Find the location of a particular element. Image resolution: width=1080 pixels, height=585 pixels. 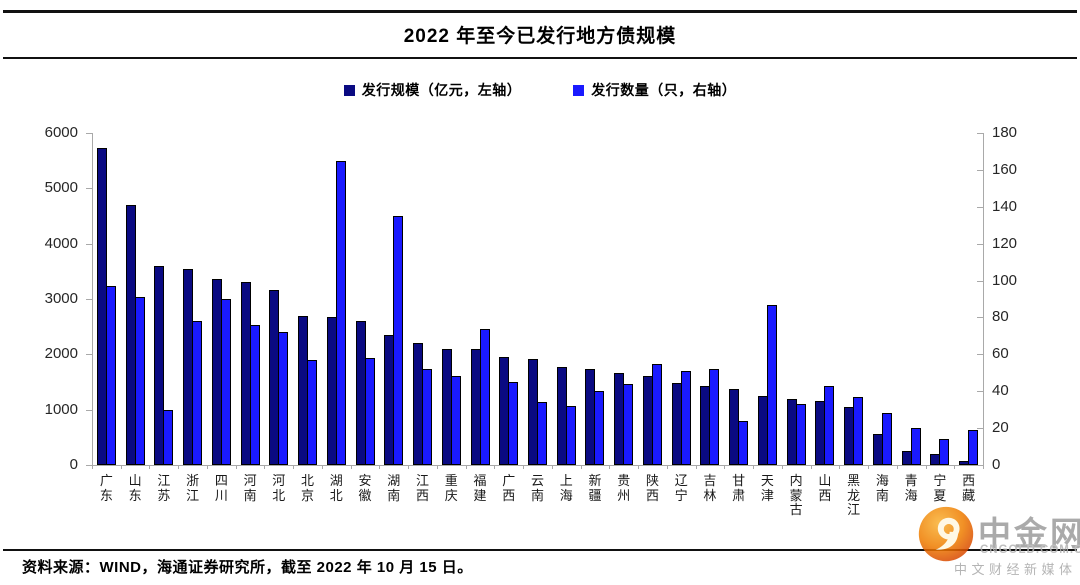

scale-series-swatch is located at coordinates (349, 90).